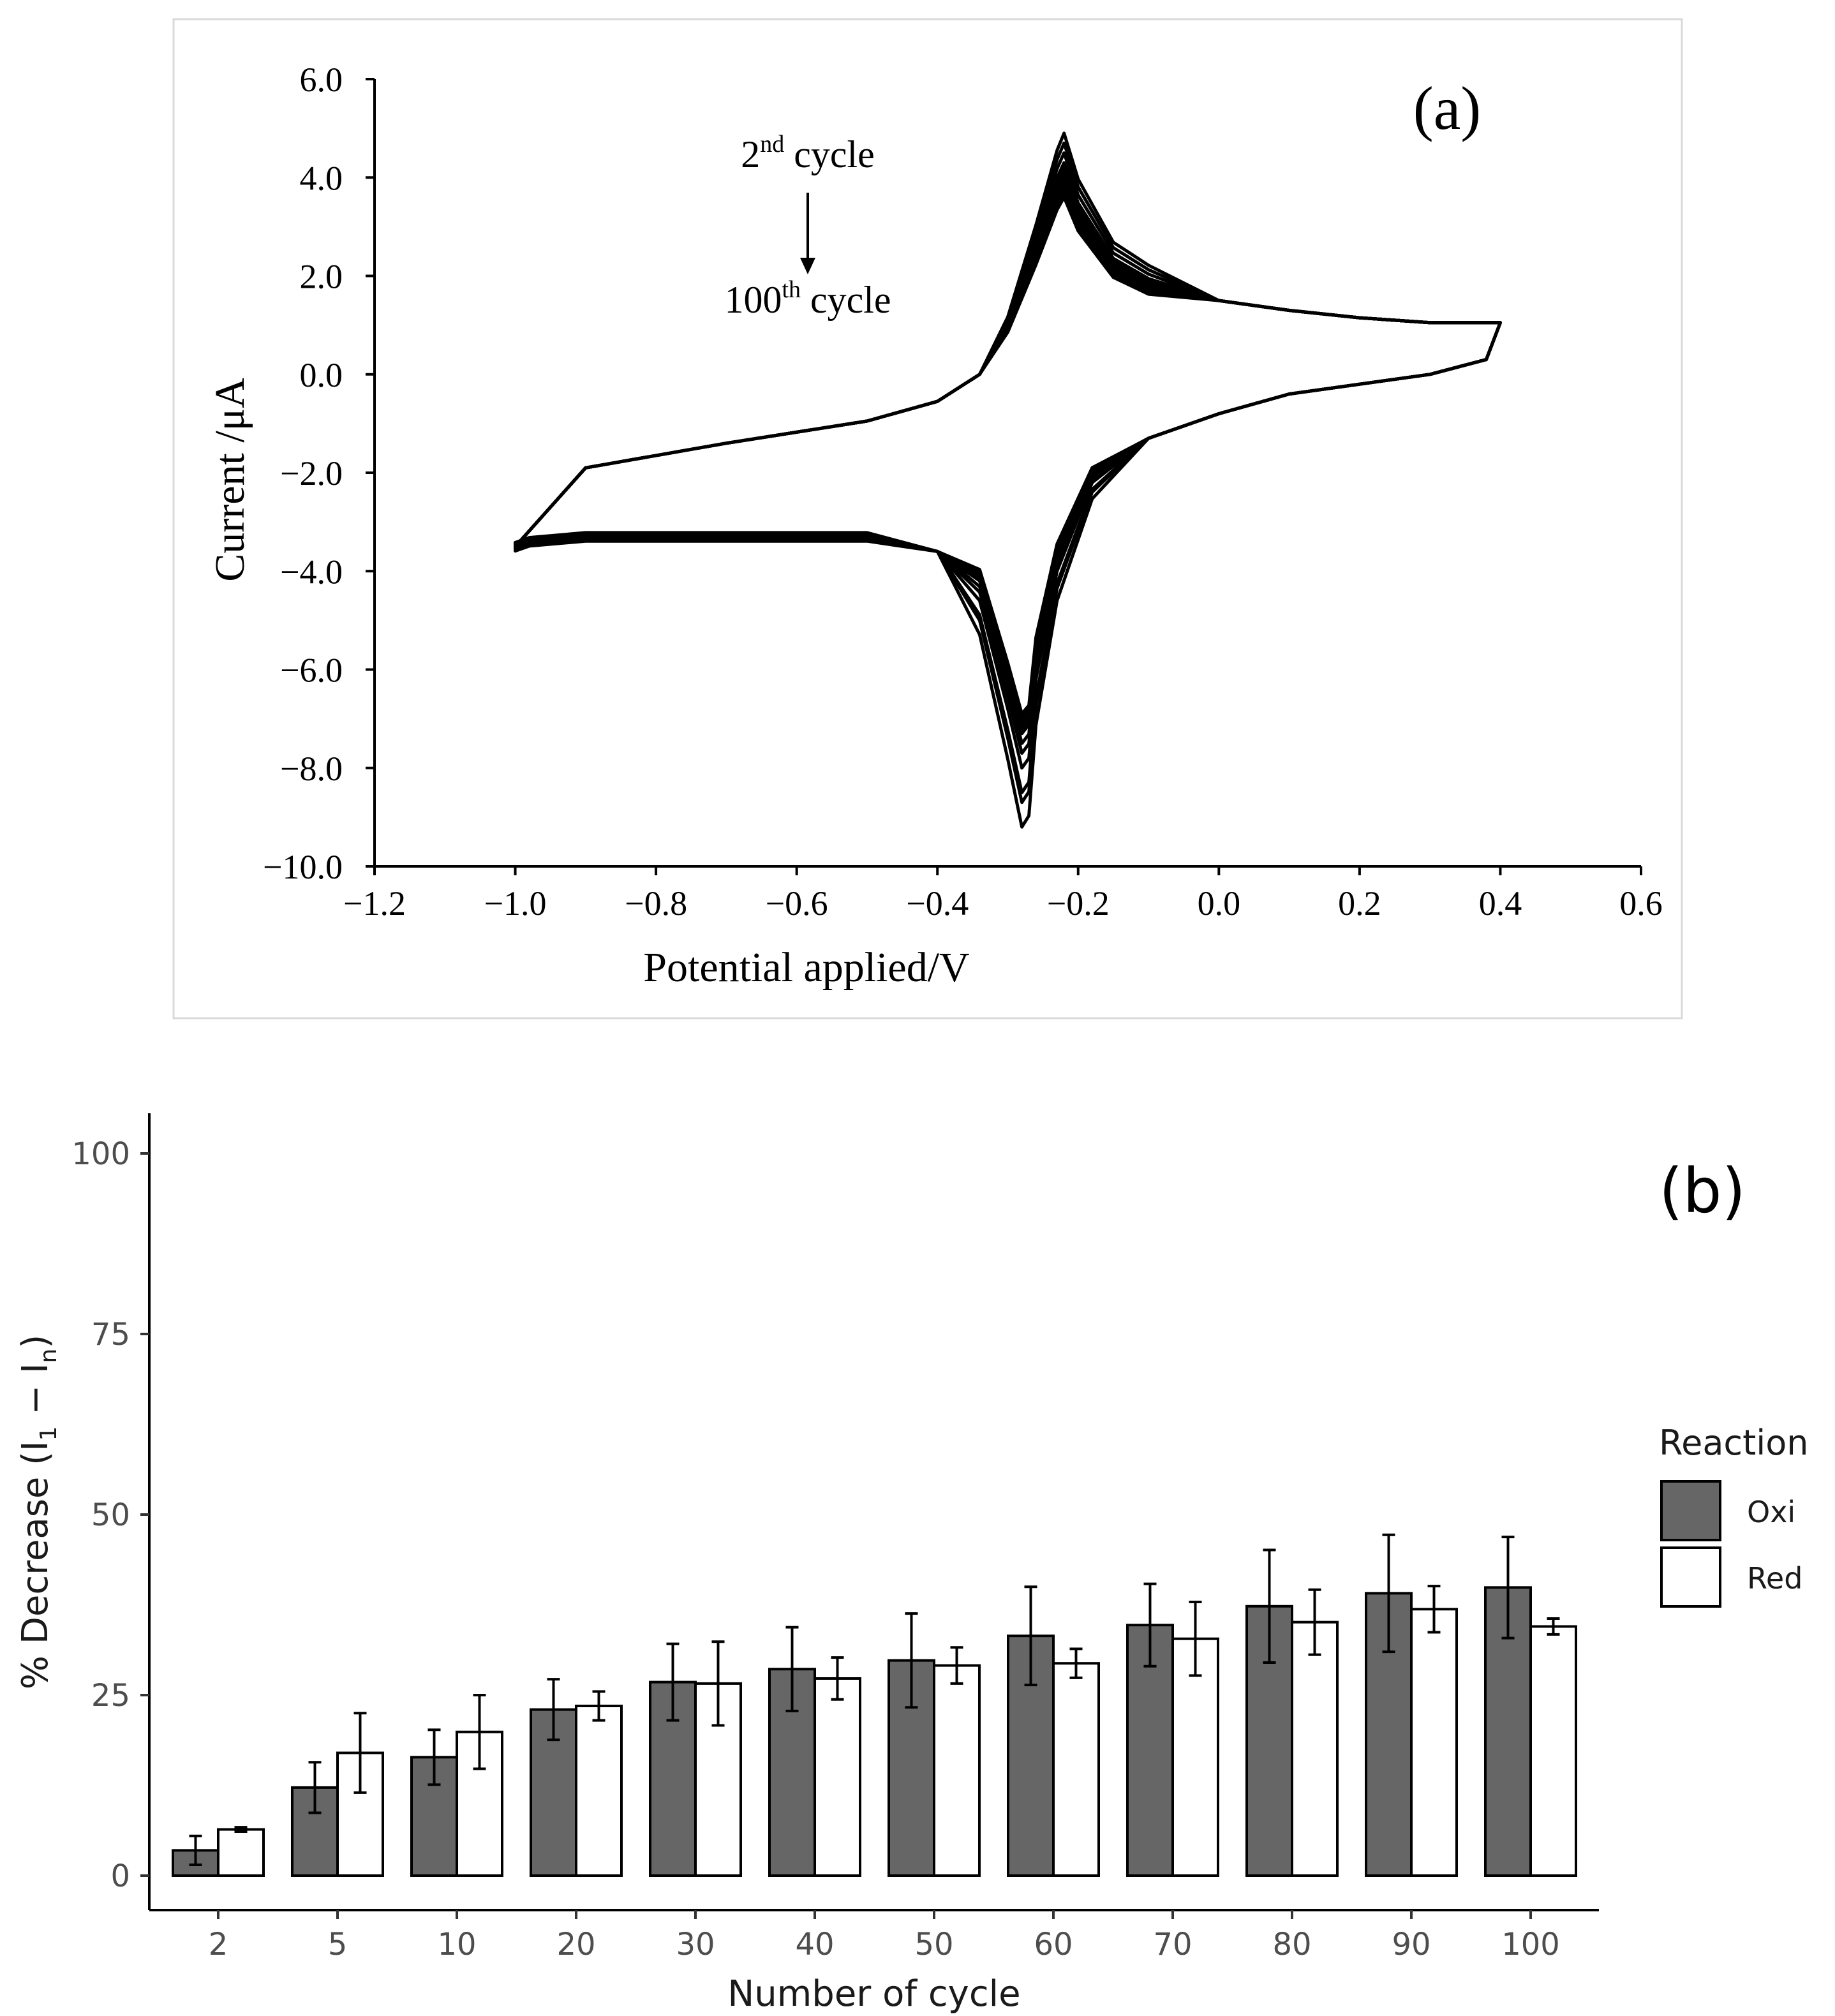 This screenshot has width=1835, height=2016. Describe the element at coordinates (695, 1944) in the screenshot. I see `b-x-tick-label: 30` at that location.